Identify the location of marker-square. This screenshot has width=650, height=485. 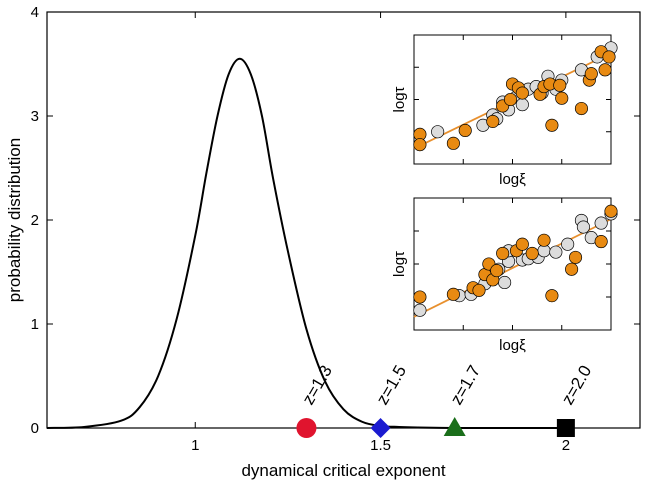
(565, 428).